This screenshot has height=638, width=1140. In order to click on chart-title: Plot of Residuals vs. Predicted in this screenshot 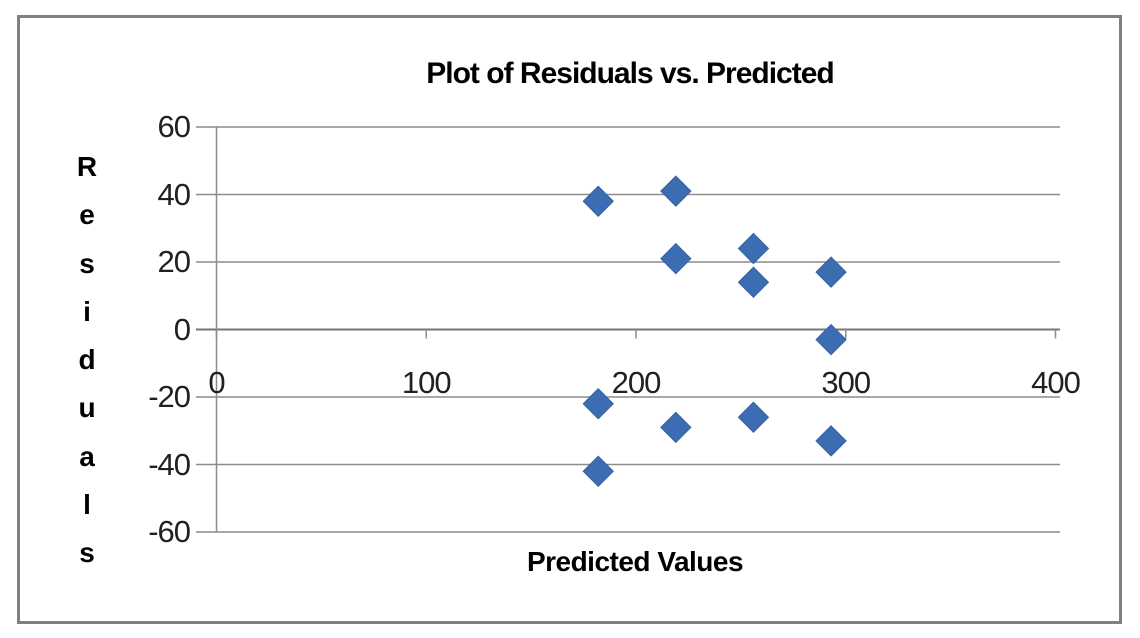, I will do `click(630, 73)`.